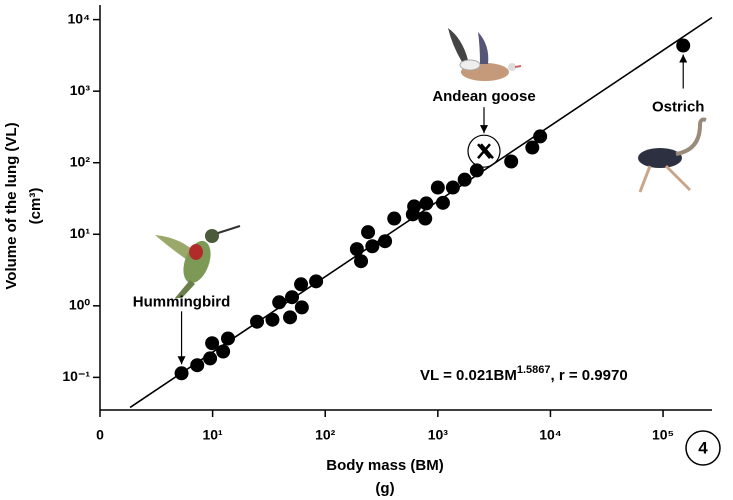 The height and width of the screenshot is (500, 733). What do you see at coordinates (483, 96) in the screenshot?
I see `annotation-label: Andean goose` at bounding box center [483, 96].